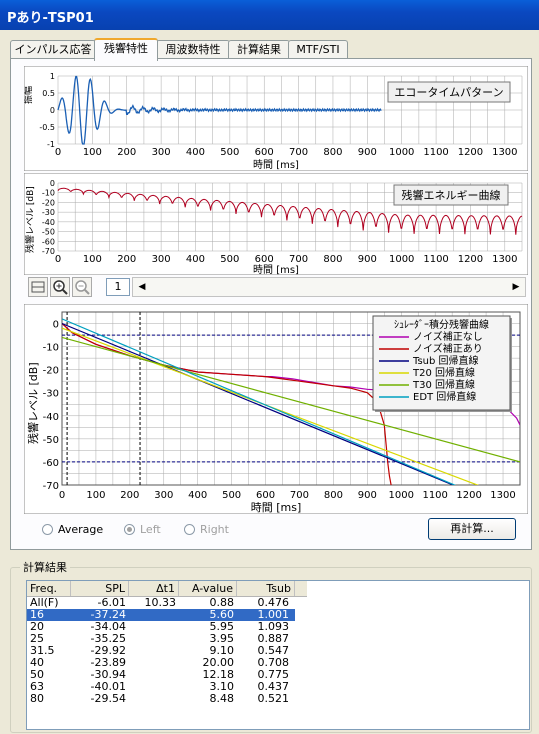 The height and width of the screenshot is (734, 539). Describe the element at coordinates (516, 287) in the screenshot. I see `scroll-right-icon: ▶` at that location.